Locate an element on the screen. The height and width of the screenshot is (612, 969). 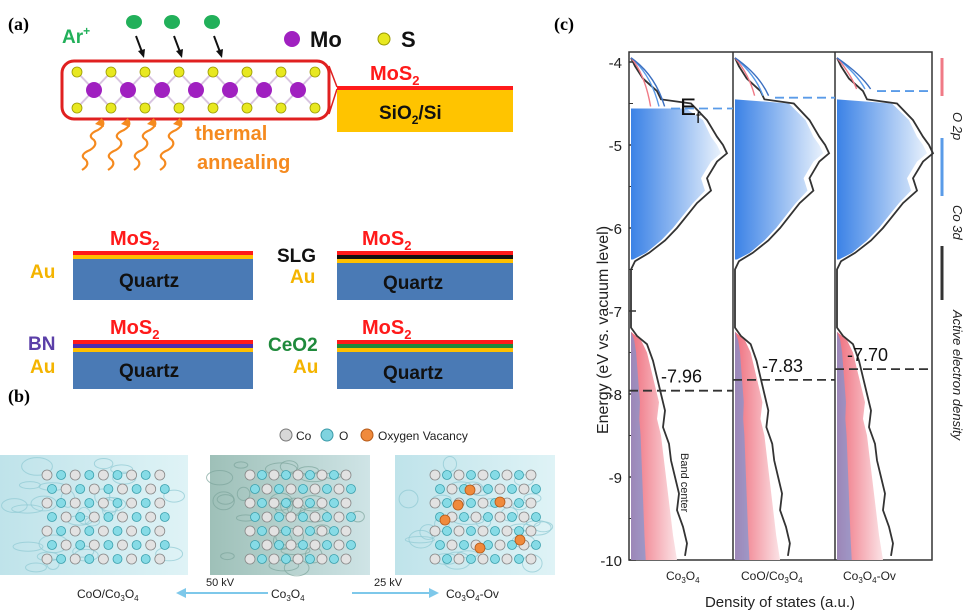
structure-label-co3o4-ov: Co3O4-Ov is located at coordinates (472, 595).